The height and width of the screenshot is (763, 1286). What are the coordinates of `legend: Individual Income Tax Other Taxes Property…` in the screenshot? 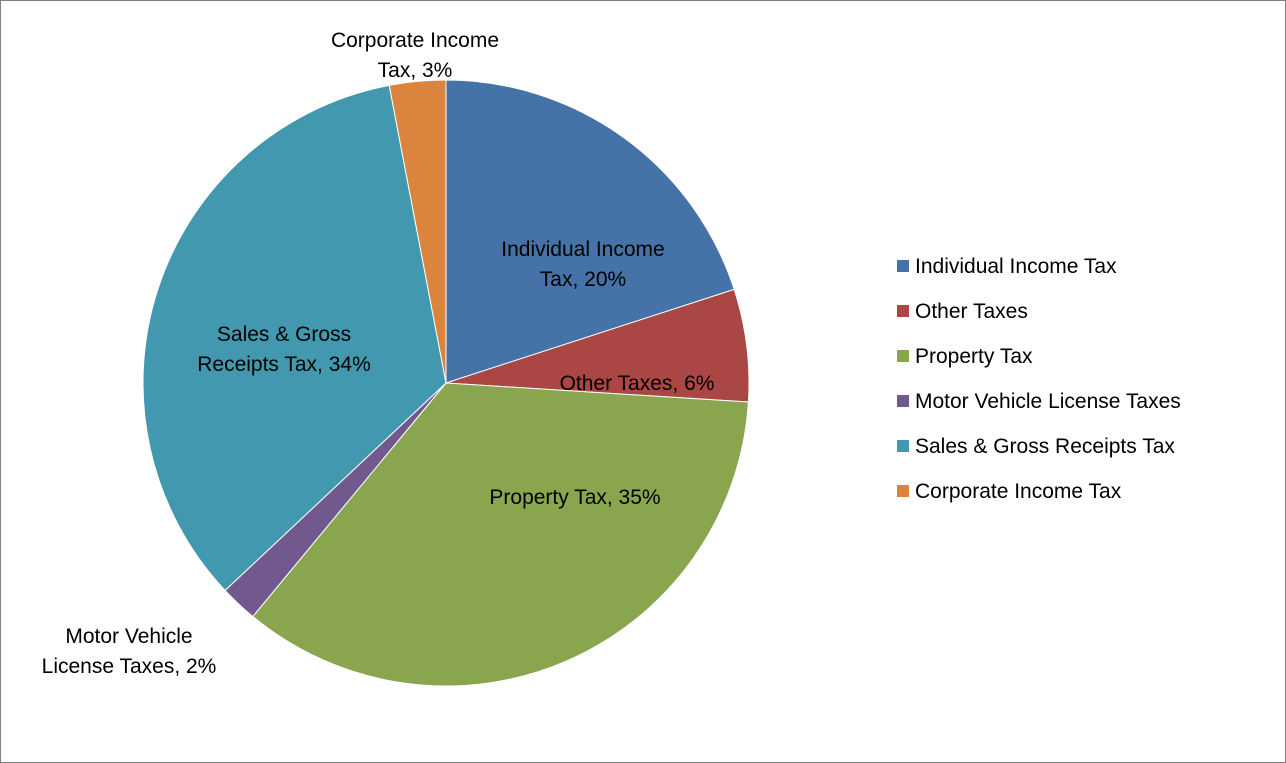 It's located at (1039, 379).